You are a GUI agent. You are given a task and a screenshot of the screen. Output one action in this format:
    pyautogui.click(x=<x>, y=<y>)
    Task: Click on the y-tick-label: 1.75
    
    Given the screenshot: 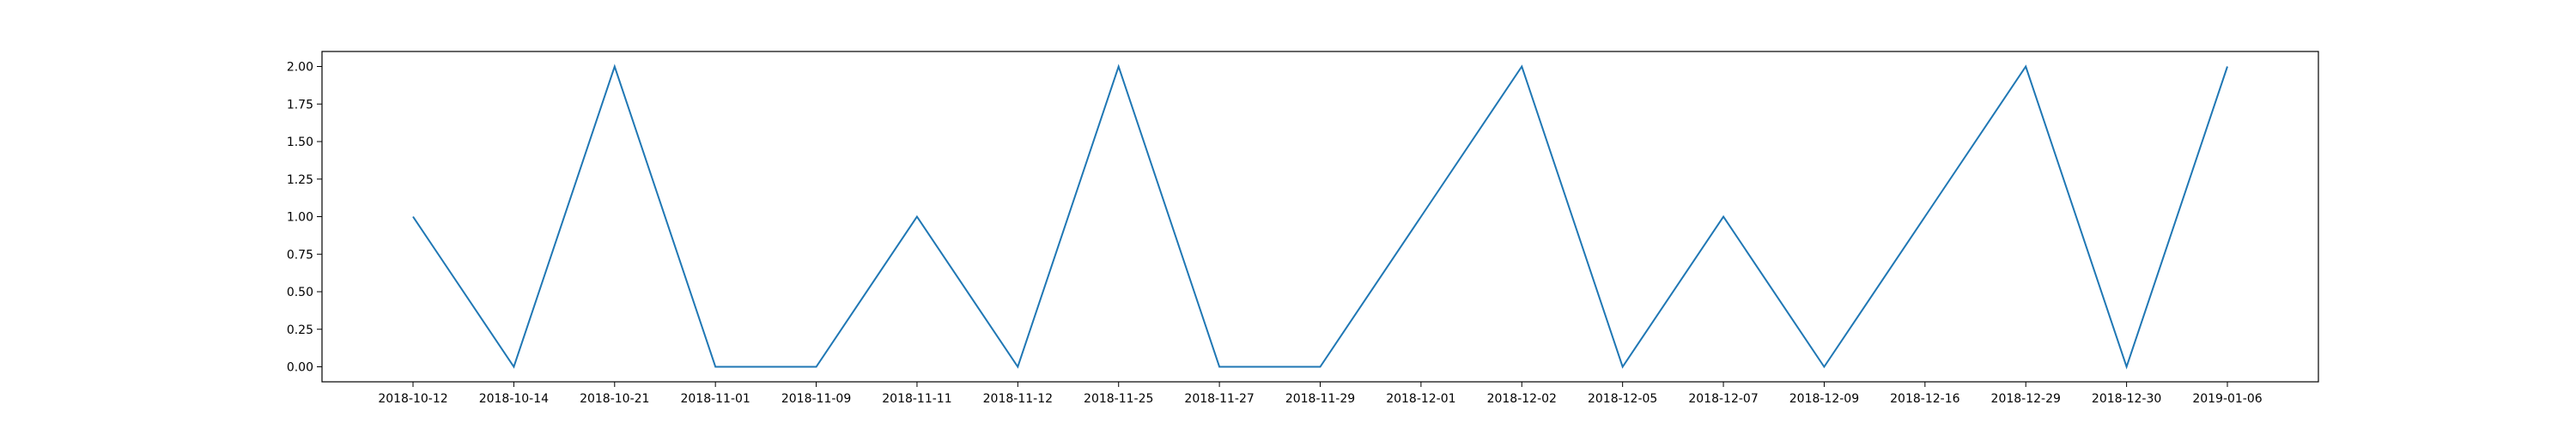 What is the action you would take?
    pyautogui.click(x=300, y=105)
    